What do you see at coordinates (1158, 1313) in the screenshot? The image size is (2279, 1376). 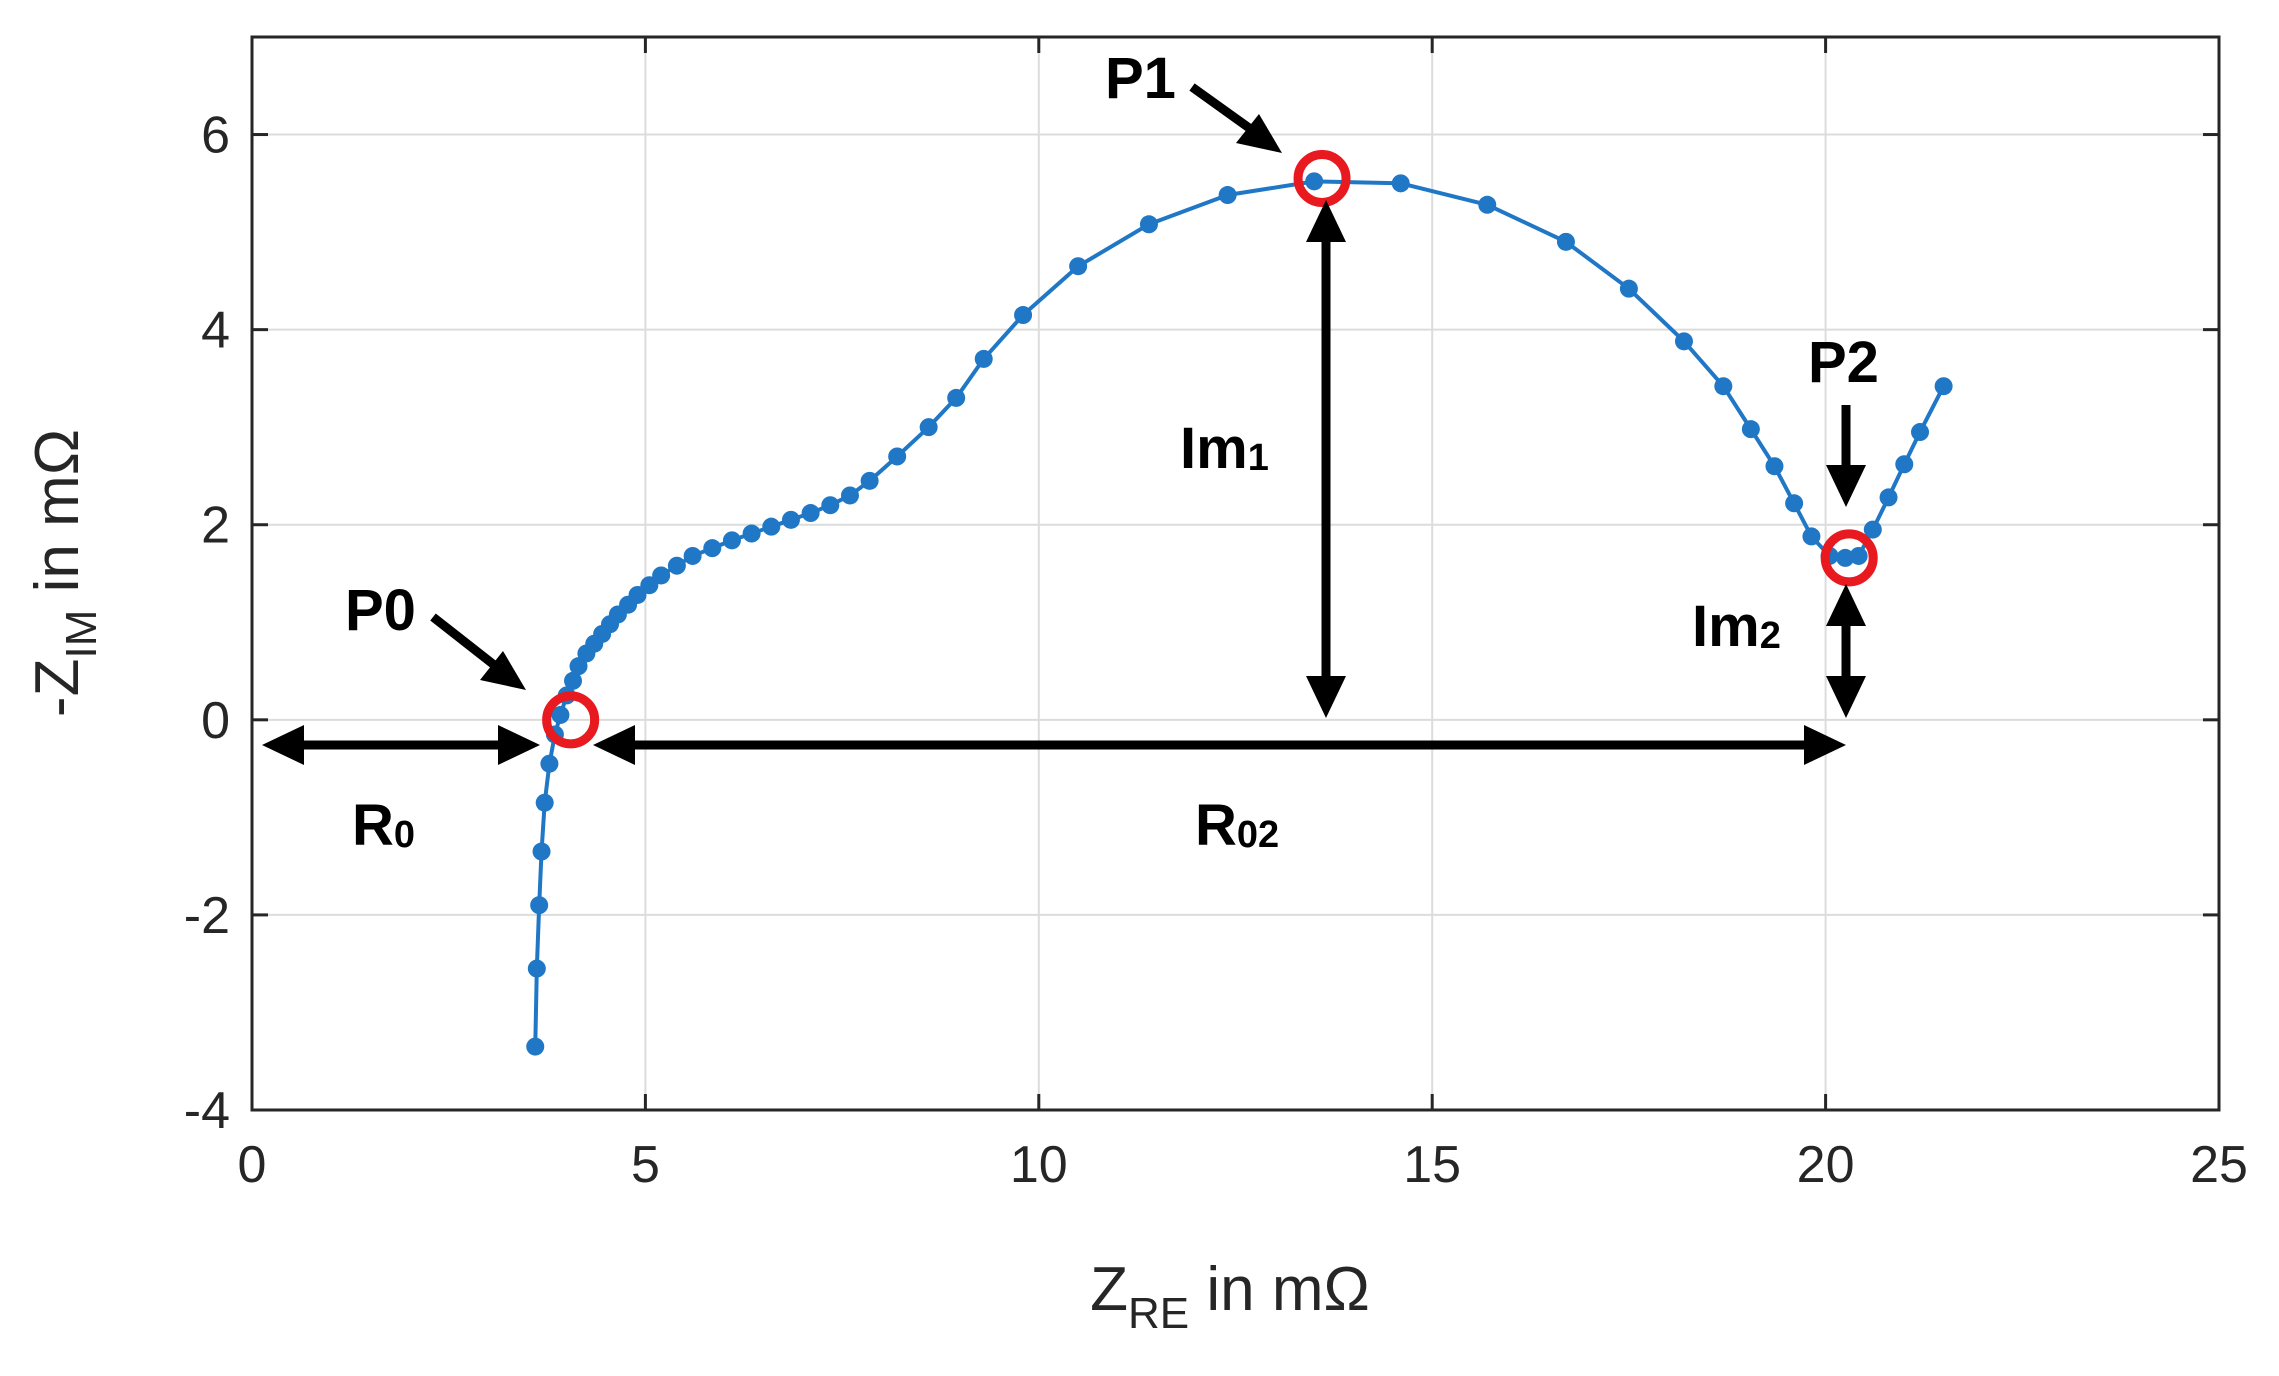 I see `x-axis-title-sub: RE` at bounding box center [1158, 1313].